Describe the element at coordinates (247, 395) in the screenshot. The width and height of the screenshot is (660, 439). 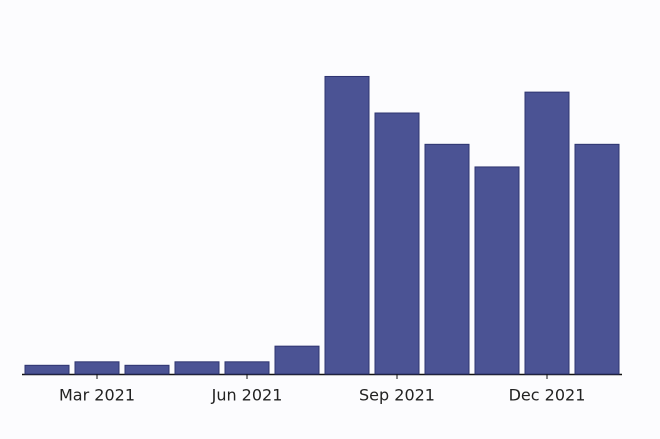
I see `x-tick-label: Jun 2021` at that location.